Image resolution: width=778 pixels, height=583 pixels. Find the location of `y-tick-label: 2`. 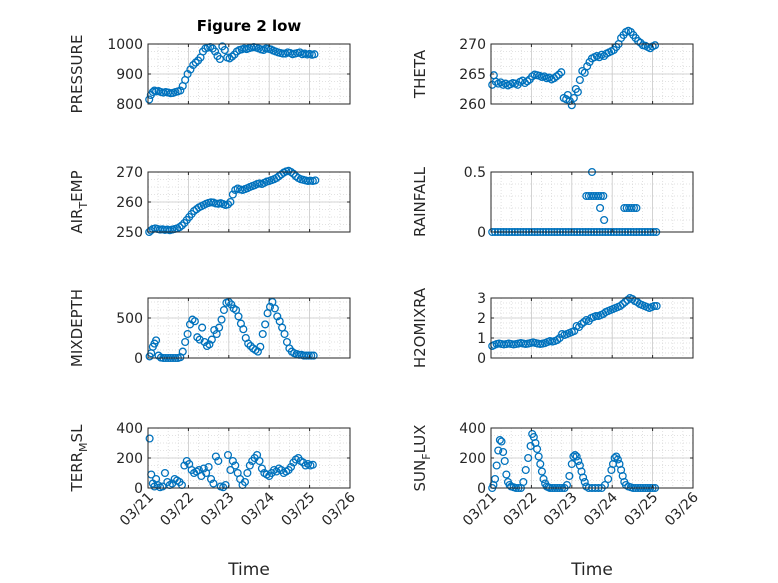

y-tick-label: 2 is located at coordinates (481, 319).